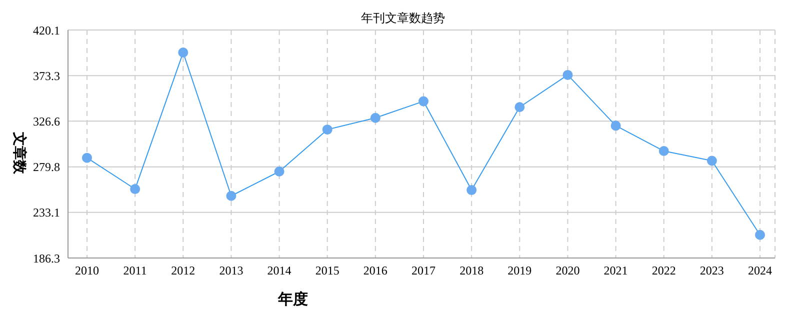 This screenshot has width=798, height=330. Describe the element at coordinates (568, 271) in the screenshot. I see `x-tick-label: 2020` at that location.